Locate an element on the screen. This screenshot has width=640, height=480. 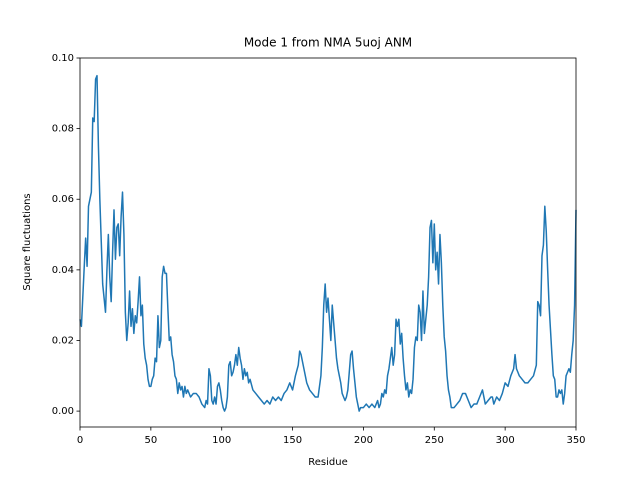
y-tick-label: 0.08 is located at coordinates (63, 129).